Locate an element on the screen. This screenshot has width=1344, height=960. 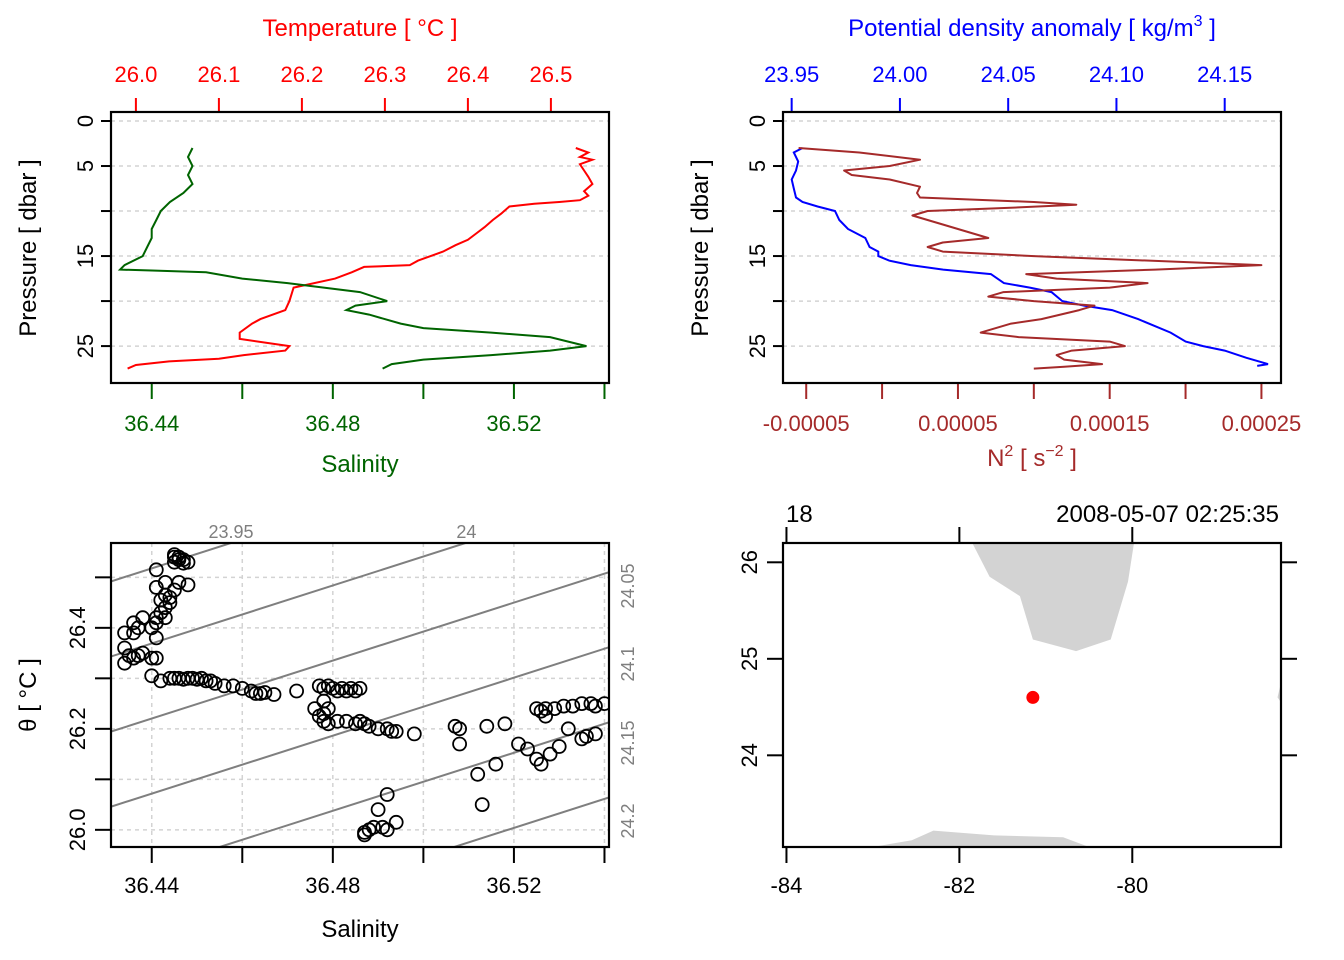
density-tick-label: 24.10 is located at coordinates (1116, 74).